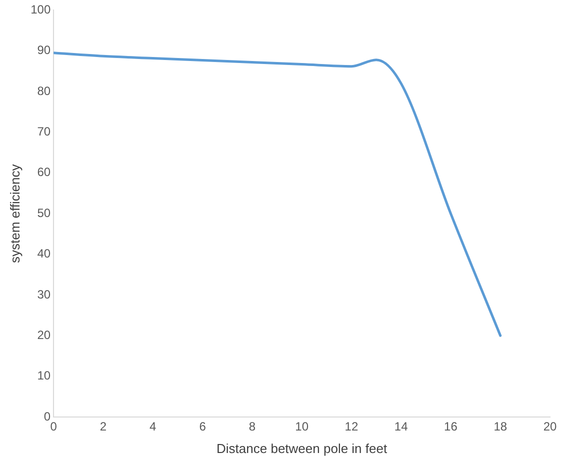 This screenshot has height=461, width=562. What do you see at coordinates (501, 427) in the screenshot?
I see `x-tick-label: 18` at bounding box center [501, 427].